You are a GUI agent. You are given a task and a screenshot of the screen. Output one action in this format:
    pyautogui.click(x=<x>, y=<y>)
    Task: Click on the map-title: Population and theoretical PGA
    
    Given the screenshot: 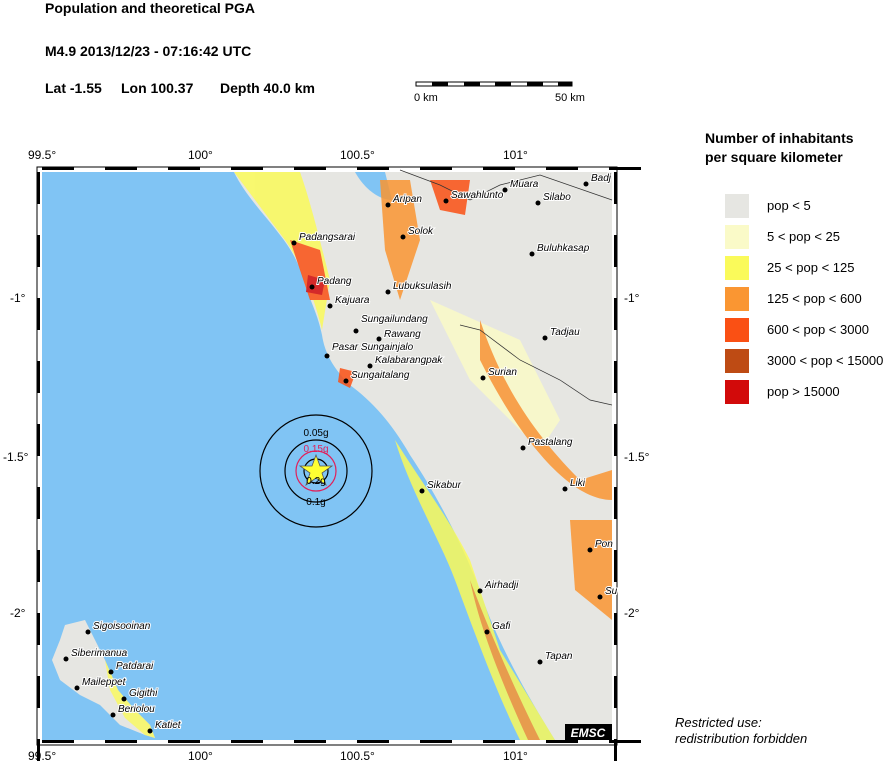 What is the action you would take?
    pyautogui.click(x=150, y=8)
    